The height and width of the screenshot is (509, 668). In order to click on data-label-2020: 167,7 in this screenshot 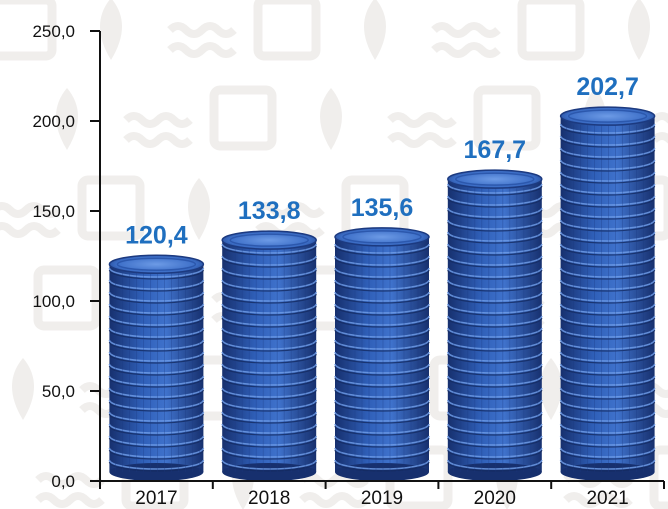, I will do `click(495, 150)`.